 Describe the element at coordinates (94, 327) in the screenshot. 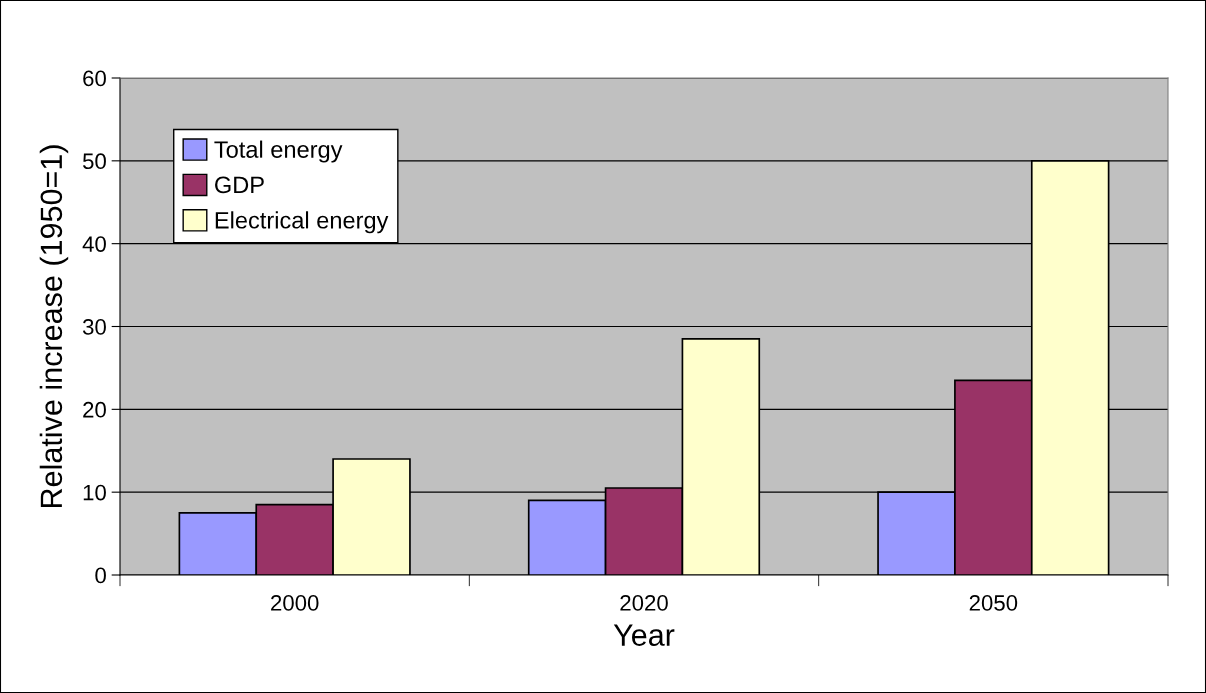

I see `y-tick-label: 30` at that location.